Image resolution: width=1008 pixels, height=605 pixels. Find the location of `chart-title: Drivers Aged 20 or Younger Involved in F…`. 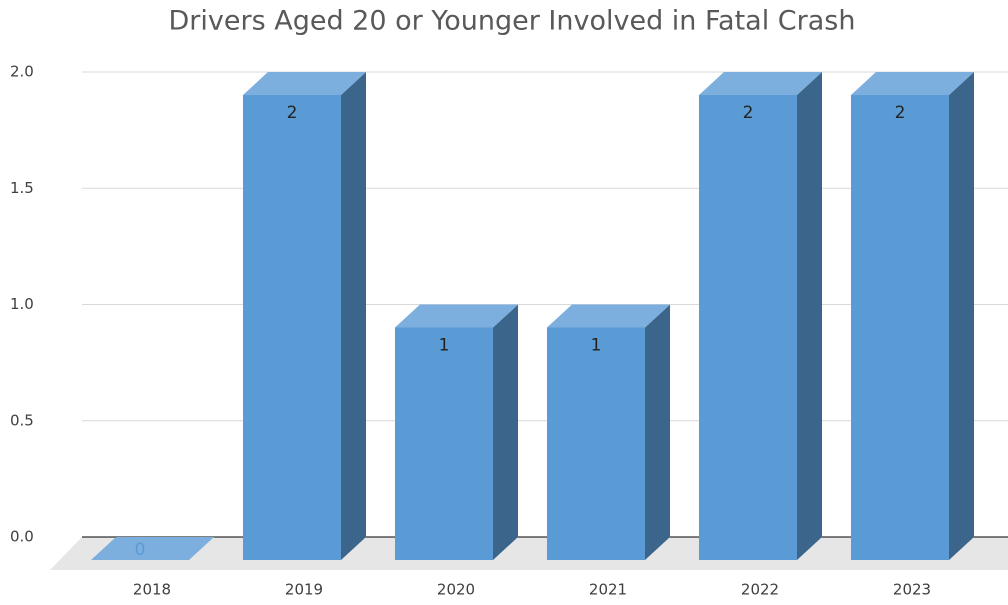

chart-title: Drivers Aged 20 or Younger Involved in F… is located at coordinates (512, 21).